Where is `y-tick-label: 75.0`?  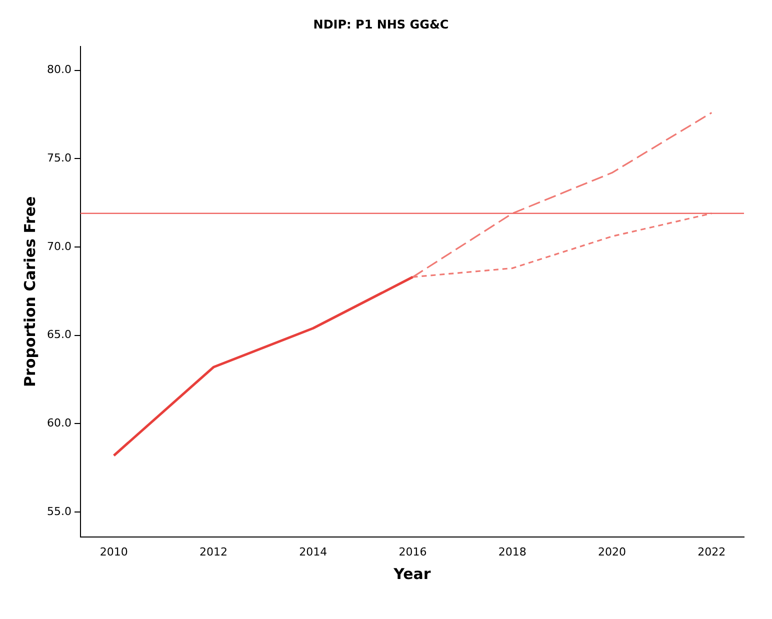 y-tick-label: 75.0 is located at coordinates (59, 157).